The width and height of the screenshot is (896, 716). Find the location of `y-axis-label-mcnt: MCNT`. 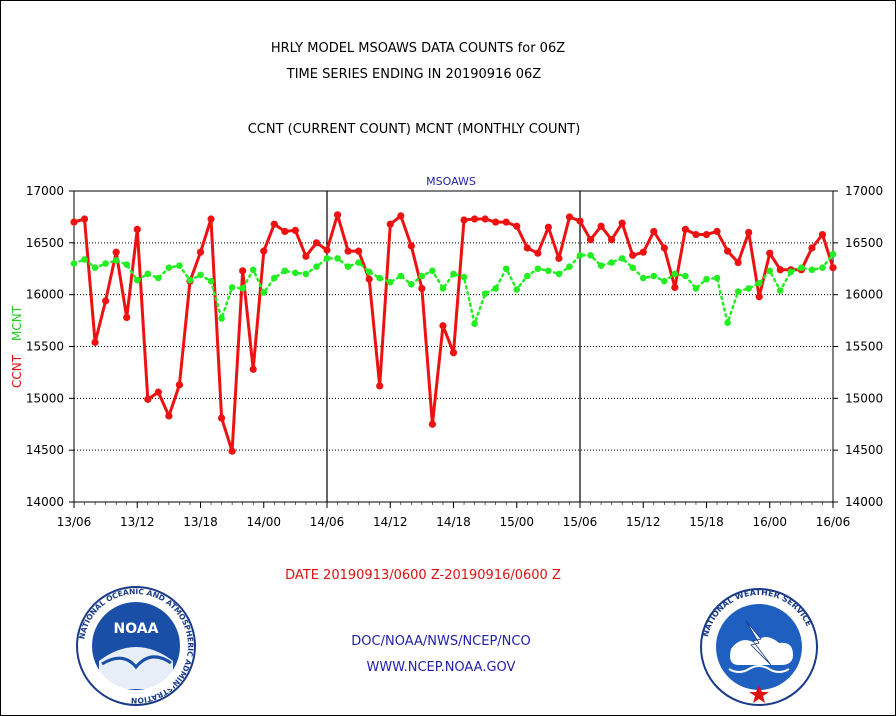

y-axis-label-mcnt: MCNT is located at coordinates (17, 323).